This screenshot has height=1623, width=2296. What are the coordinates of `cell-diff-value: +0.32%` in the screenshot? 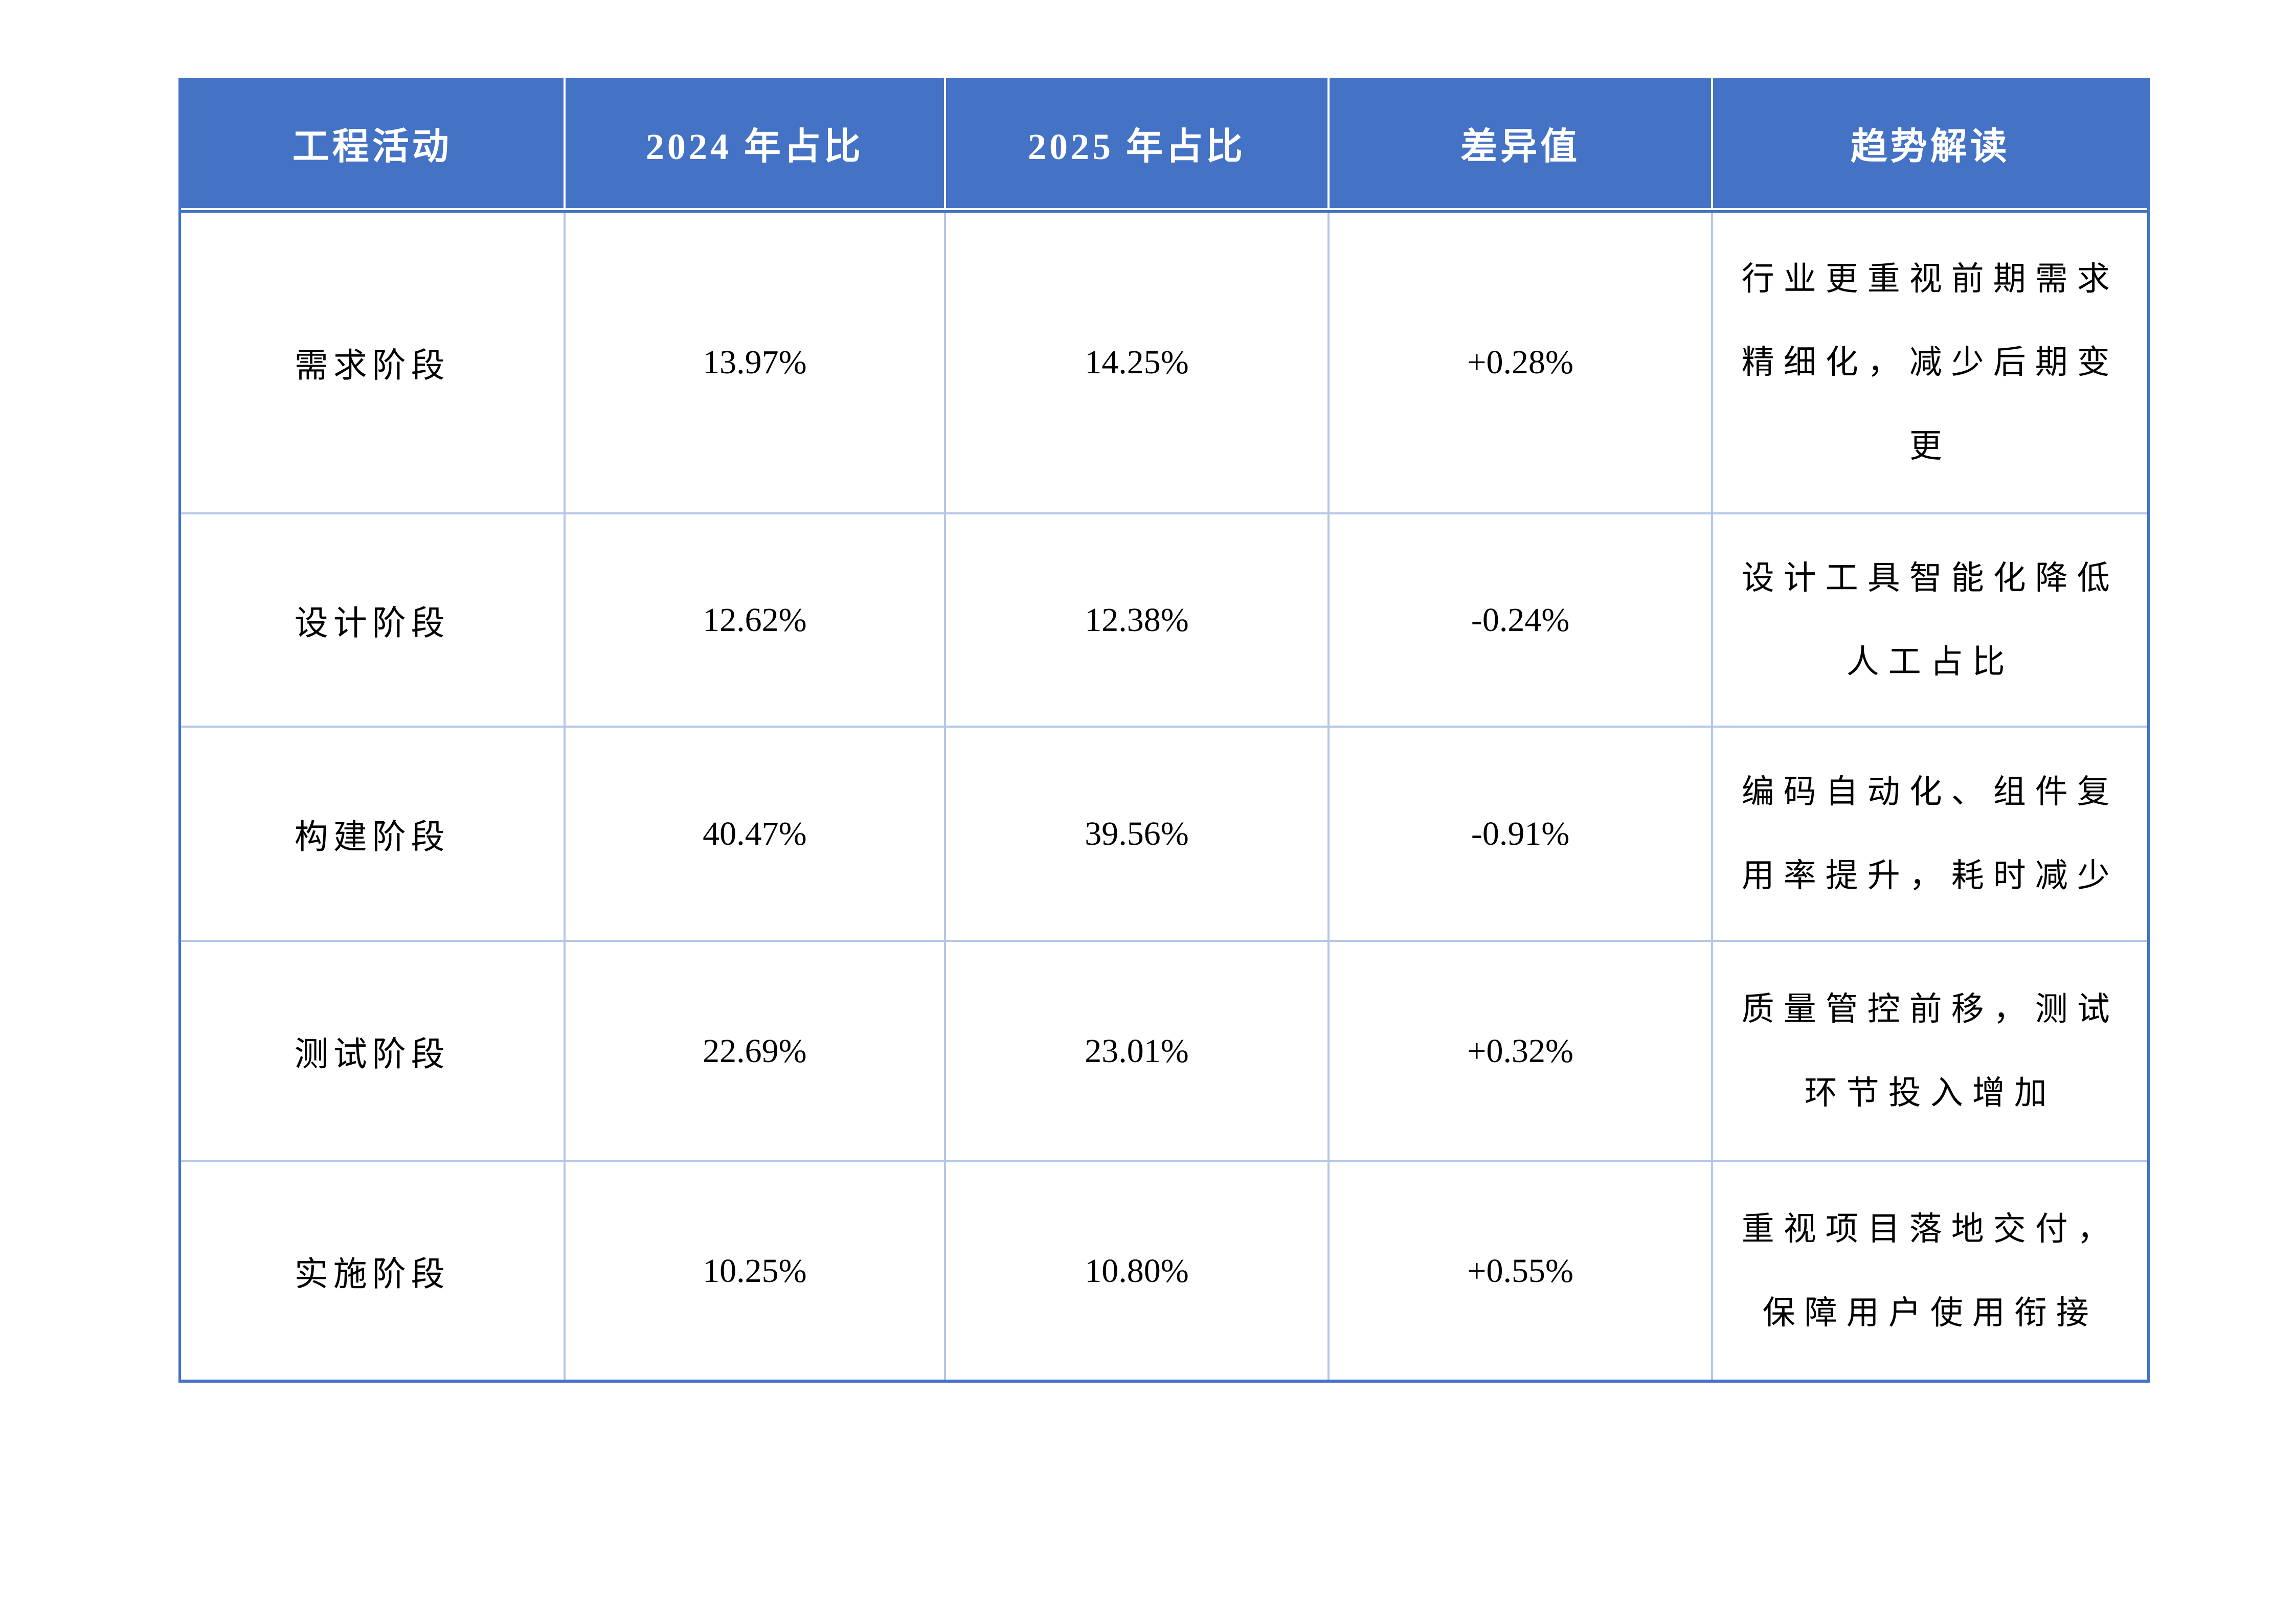 It's located at (1520, 1051).